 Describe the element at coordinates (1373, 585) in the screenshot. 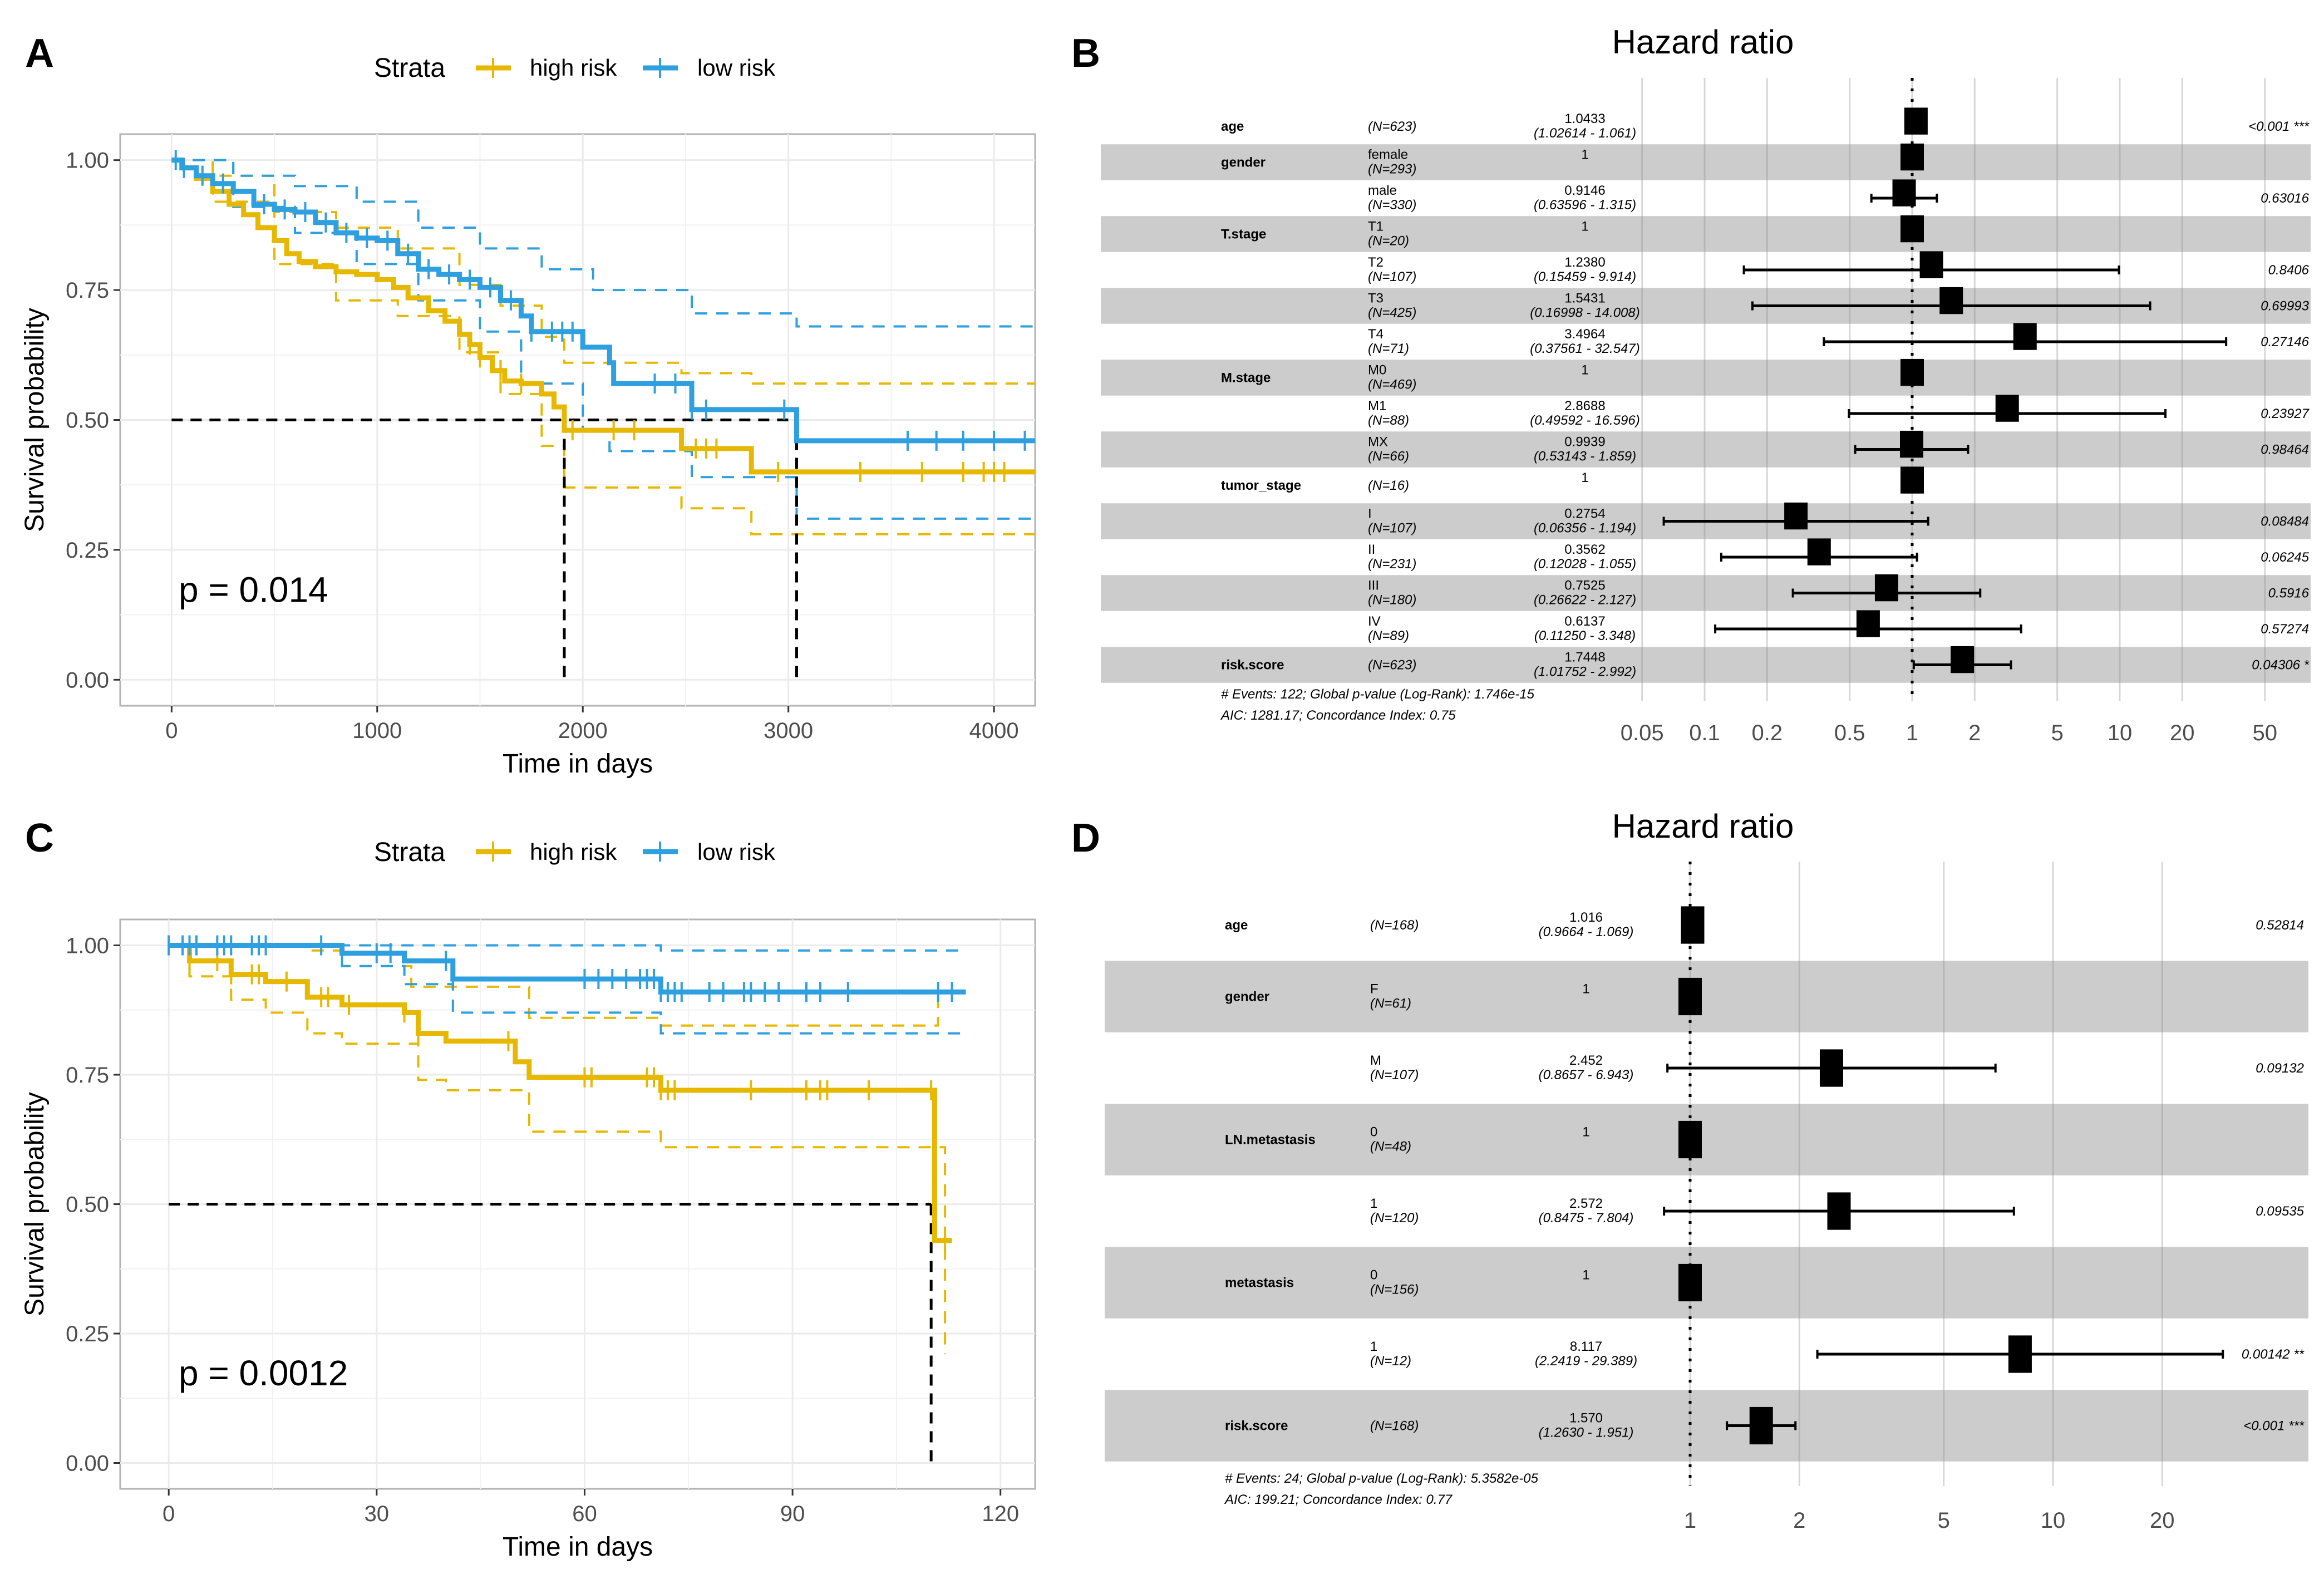

I see `level-name: III` at that location.